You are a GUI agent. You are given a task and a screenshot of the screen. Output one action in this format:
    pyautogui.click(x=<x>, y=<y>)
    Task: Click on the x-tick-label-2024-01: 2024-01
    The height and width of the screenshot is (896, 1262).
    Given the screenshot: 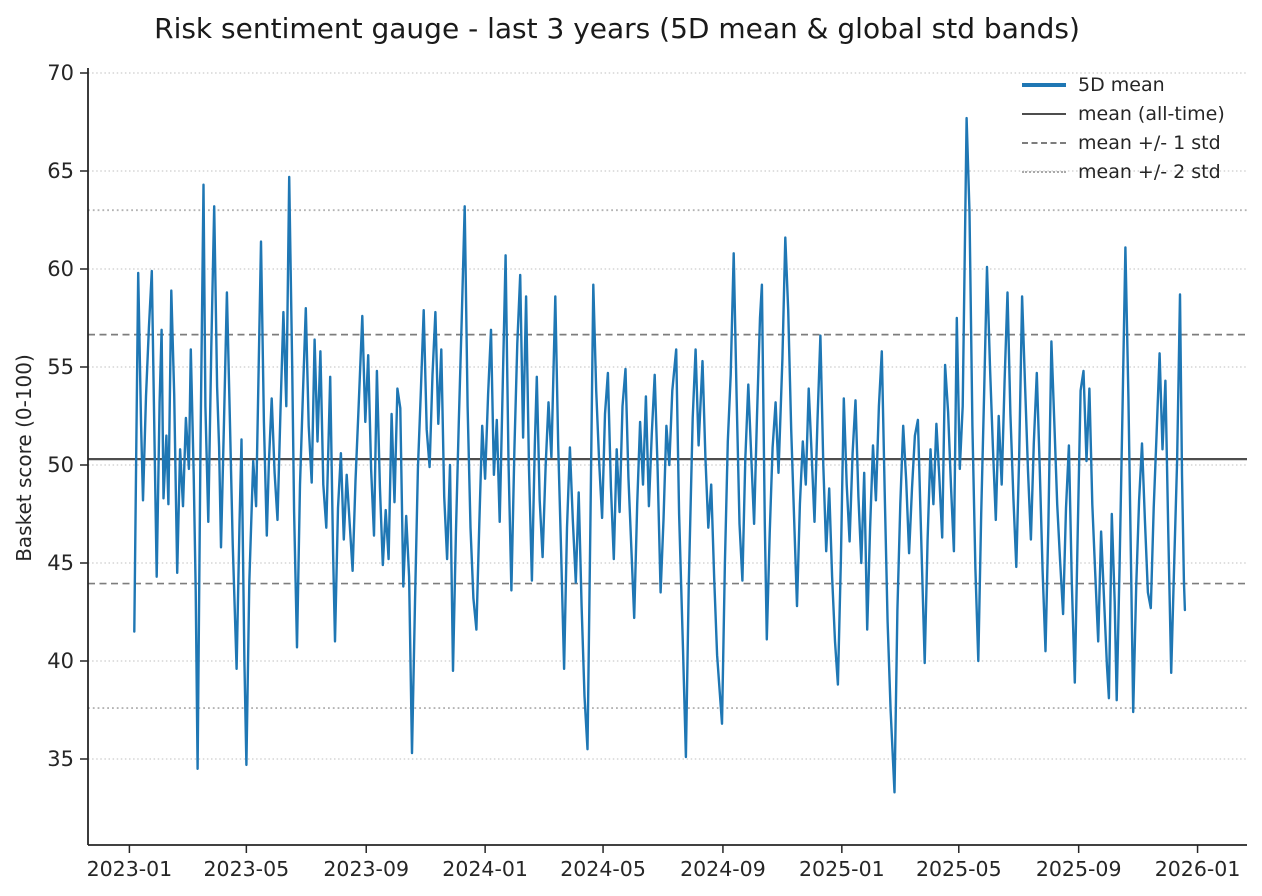 What is the action you would take?
    pyautogui.click(x=485, y=869)
    